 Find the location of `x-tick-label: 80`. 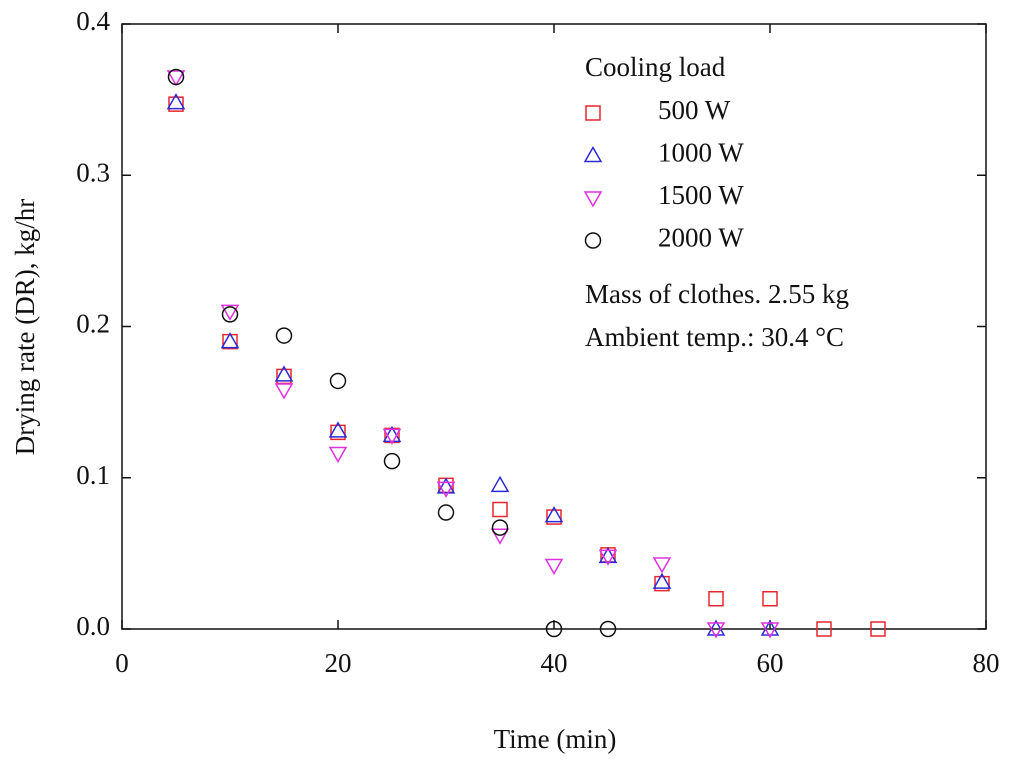

x-tick-label: 80 is located at coordinates (986, 663).